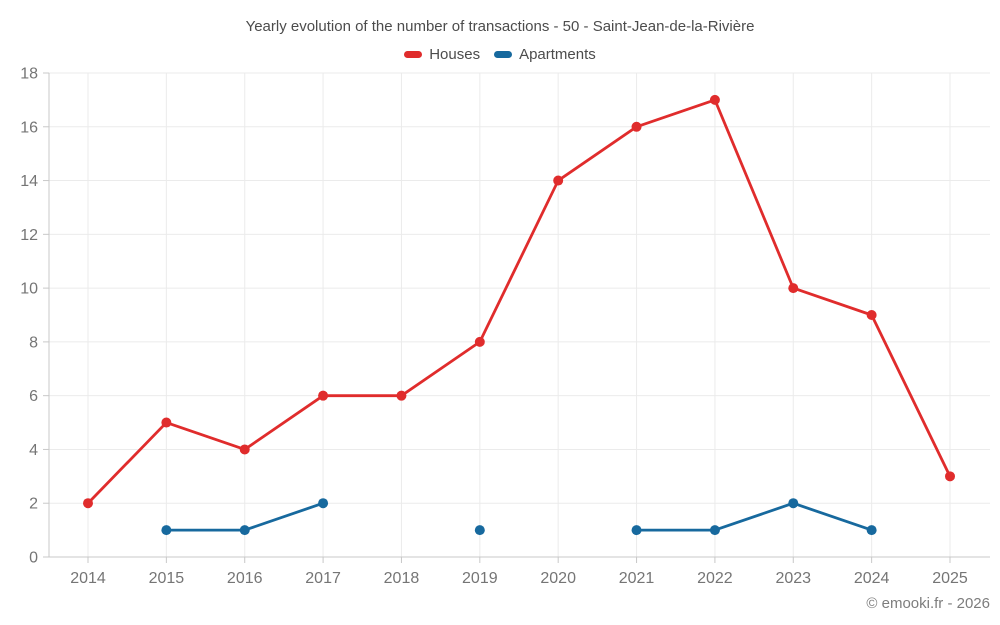  What do you see at coordinates (245, 578) in the screenshot?
I see `x-tick-label: 2016` at bounding box center [245, 578].